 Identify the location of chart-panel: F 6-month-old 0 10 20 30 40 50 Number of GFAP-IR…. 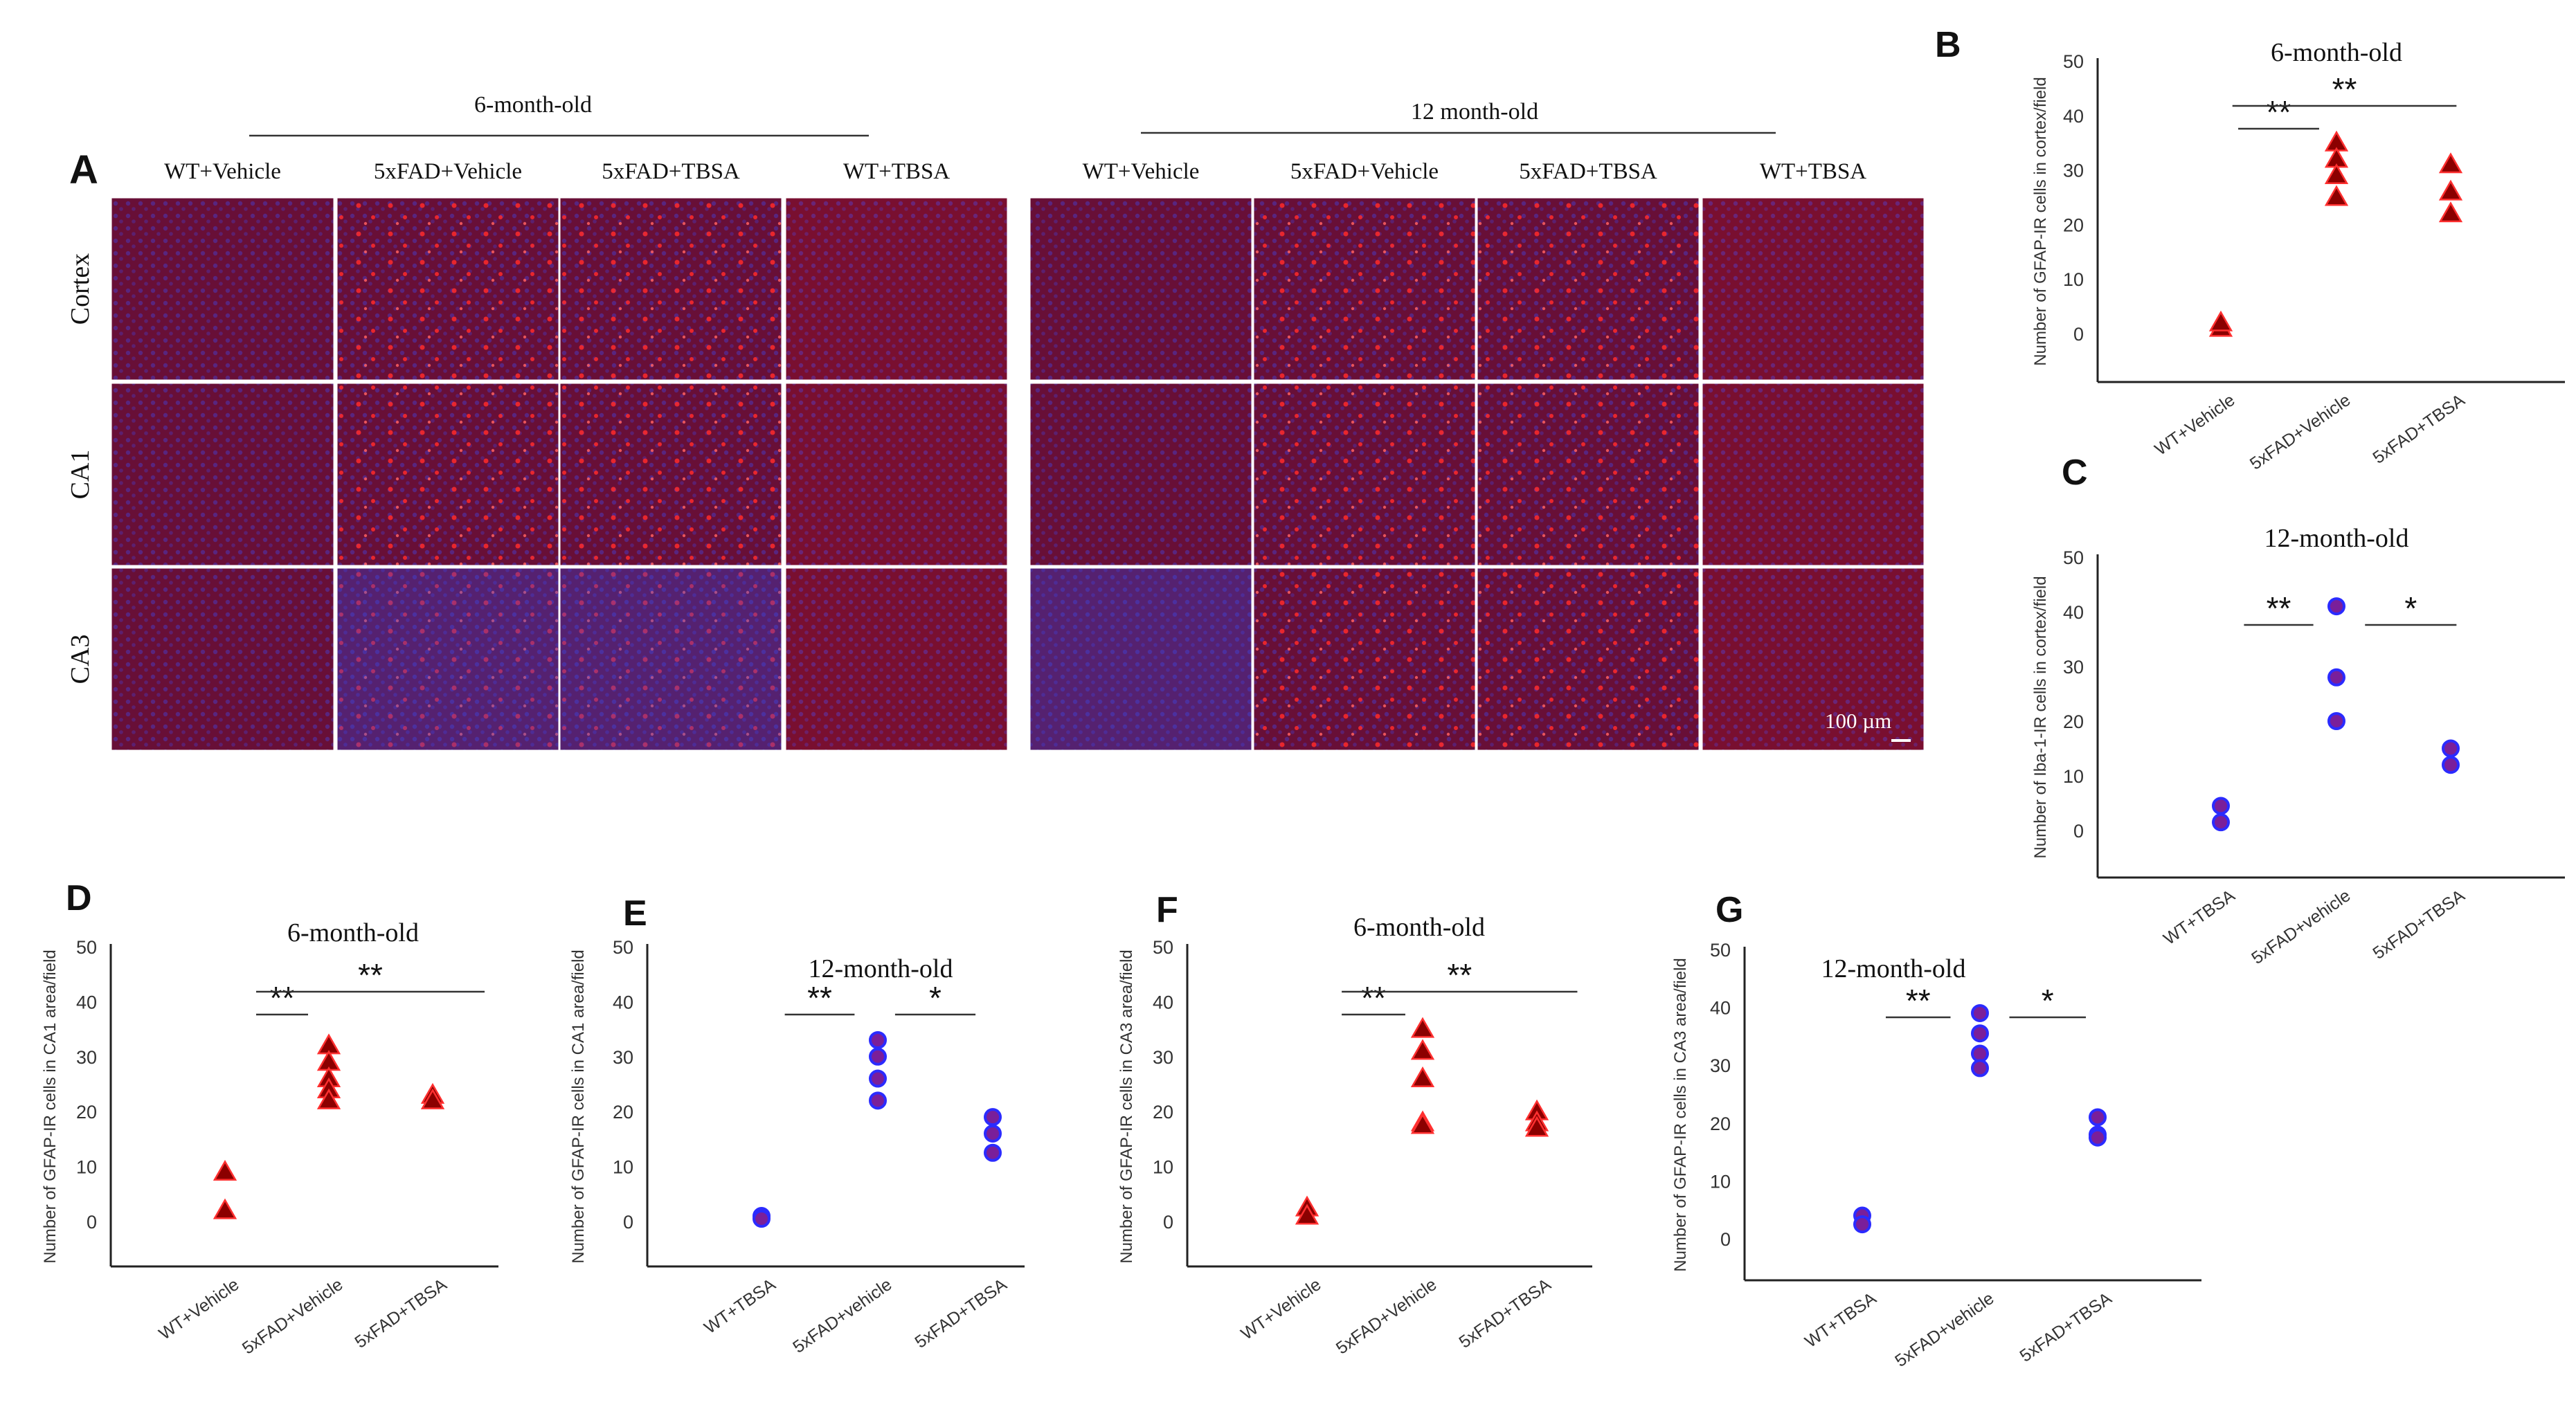
(1355, 1124).